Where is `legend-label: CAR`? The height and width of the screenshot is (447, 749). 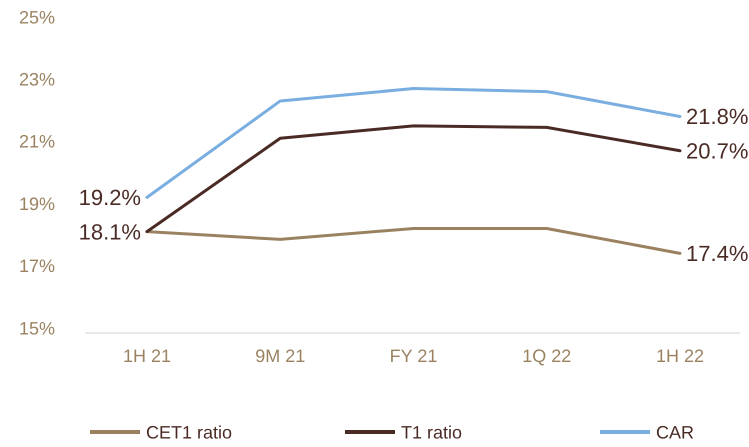
legend-label: CAR is located at coordinates (675, 432).